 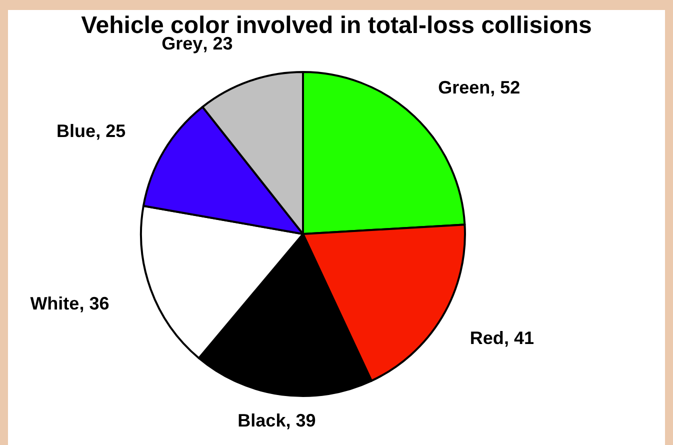 What do you see at coordinates (505, 87) in the screenshot?
I see `data-label: , 52` at bounding box center [505, 87].